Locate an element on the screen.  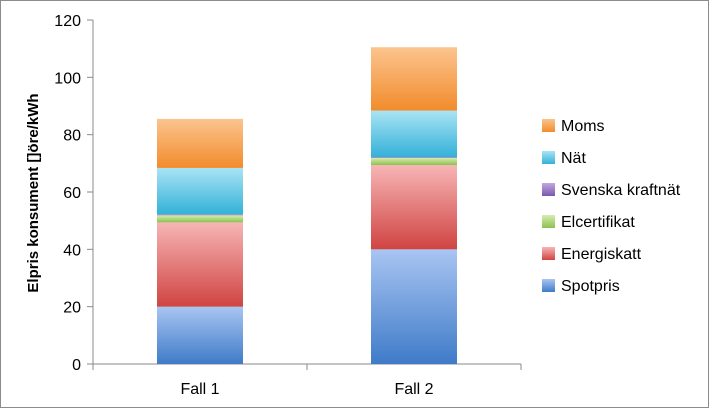
x-category-label: Fall 1 is located at coordinates (199, 389).